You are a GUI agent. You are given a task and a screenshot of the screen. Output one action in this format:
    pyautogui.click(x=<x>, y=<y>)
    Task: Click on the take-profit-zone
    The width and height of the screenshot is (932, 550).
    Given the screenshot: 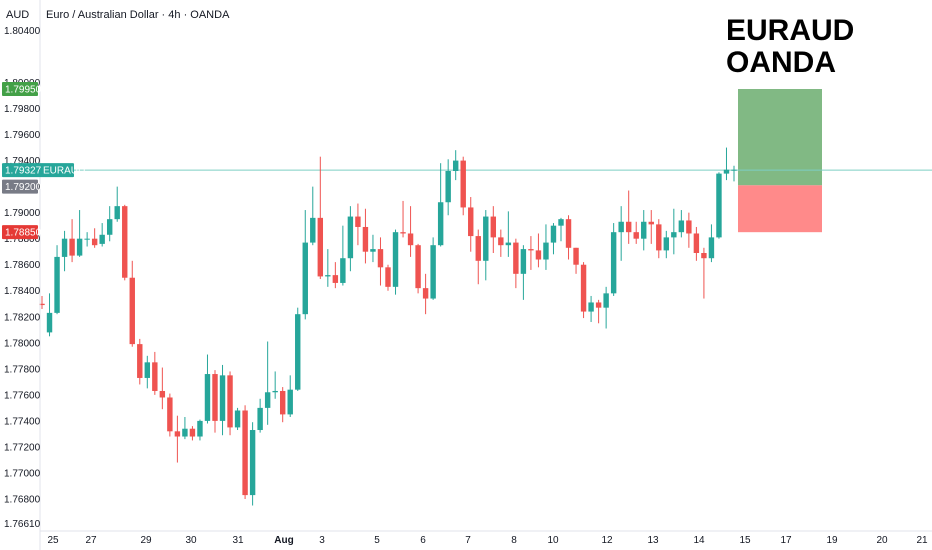 What is the action you would take?
    pyautogui.click(x=780, y=137)
    